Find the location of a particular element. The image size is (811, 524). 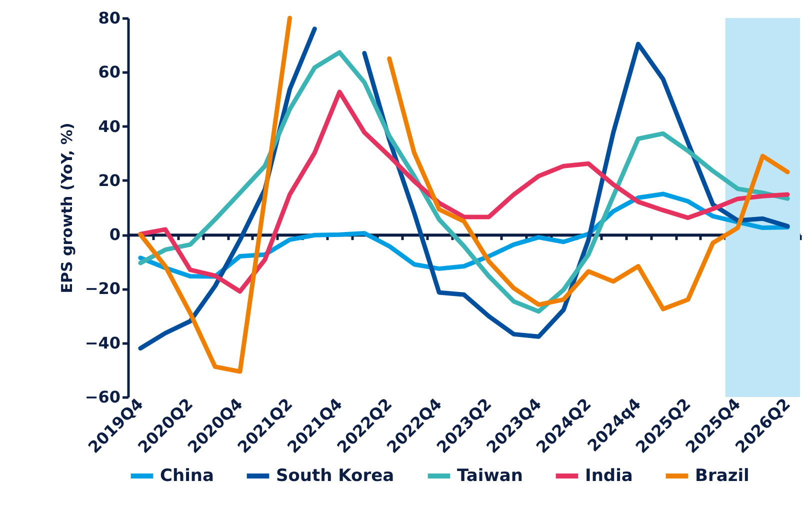

legend-label: Taiwan is located at coordinates (490, 476).